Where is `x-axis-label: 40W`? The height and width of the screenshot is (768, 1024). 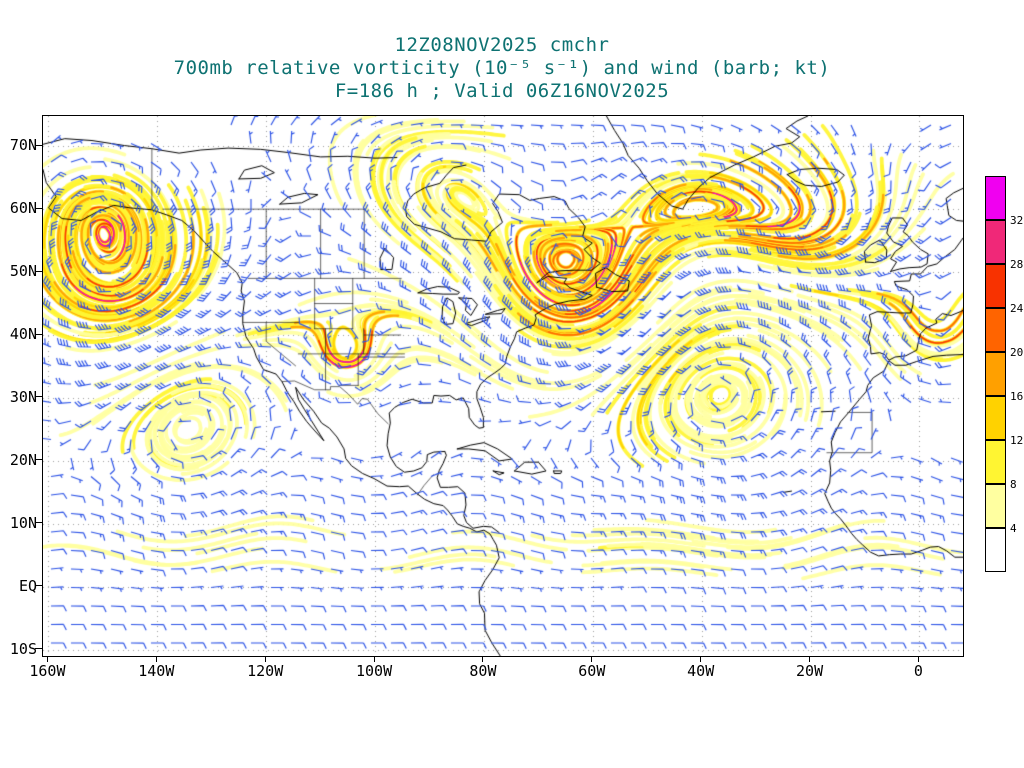
x-axis-label: 40W is located at coordinates (701, 671).